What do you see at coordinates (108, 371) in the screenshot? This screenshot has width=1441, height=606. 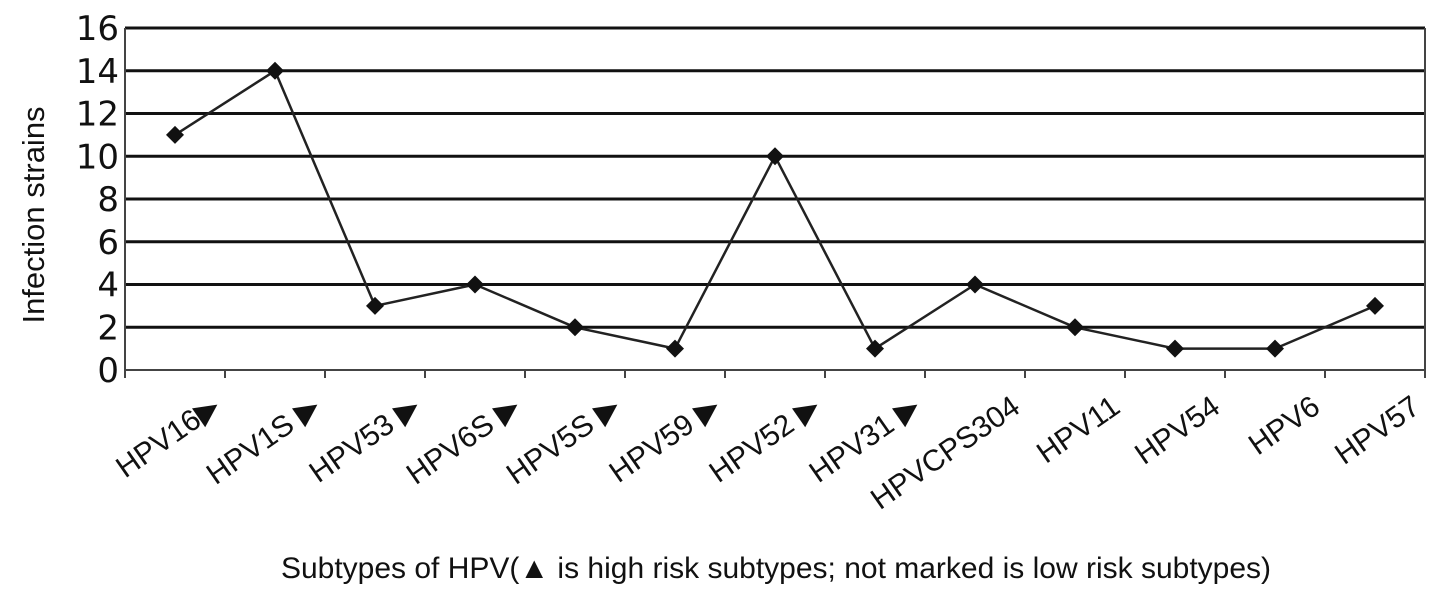 I see `y-tick-label-0: 0` at bounding box center [108, 371].